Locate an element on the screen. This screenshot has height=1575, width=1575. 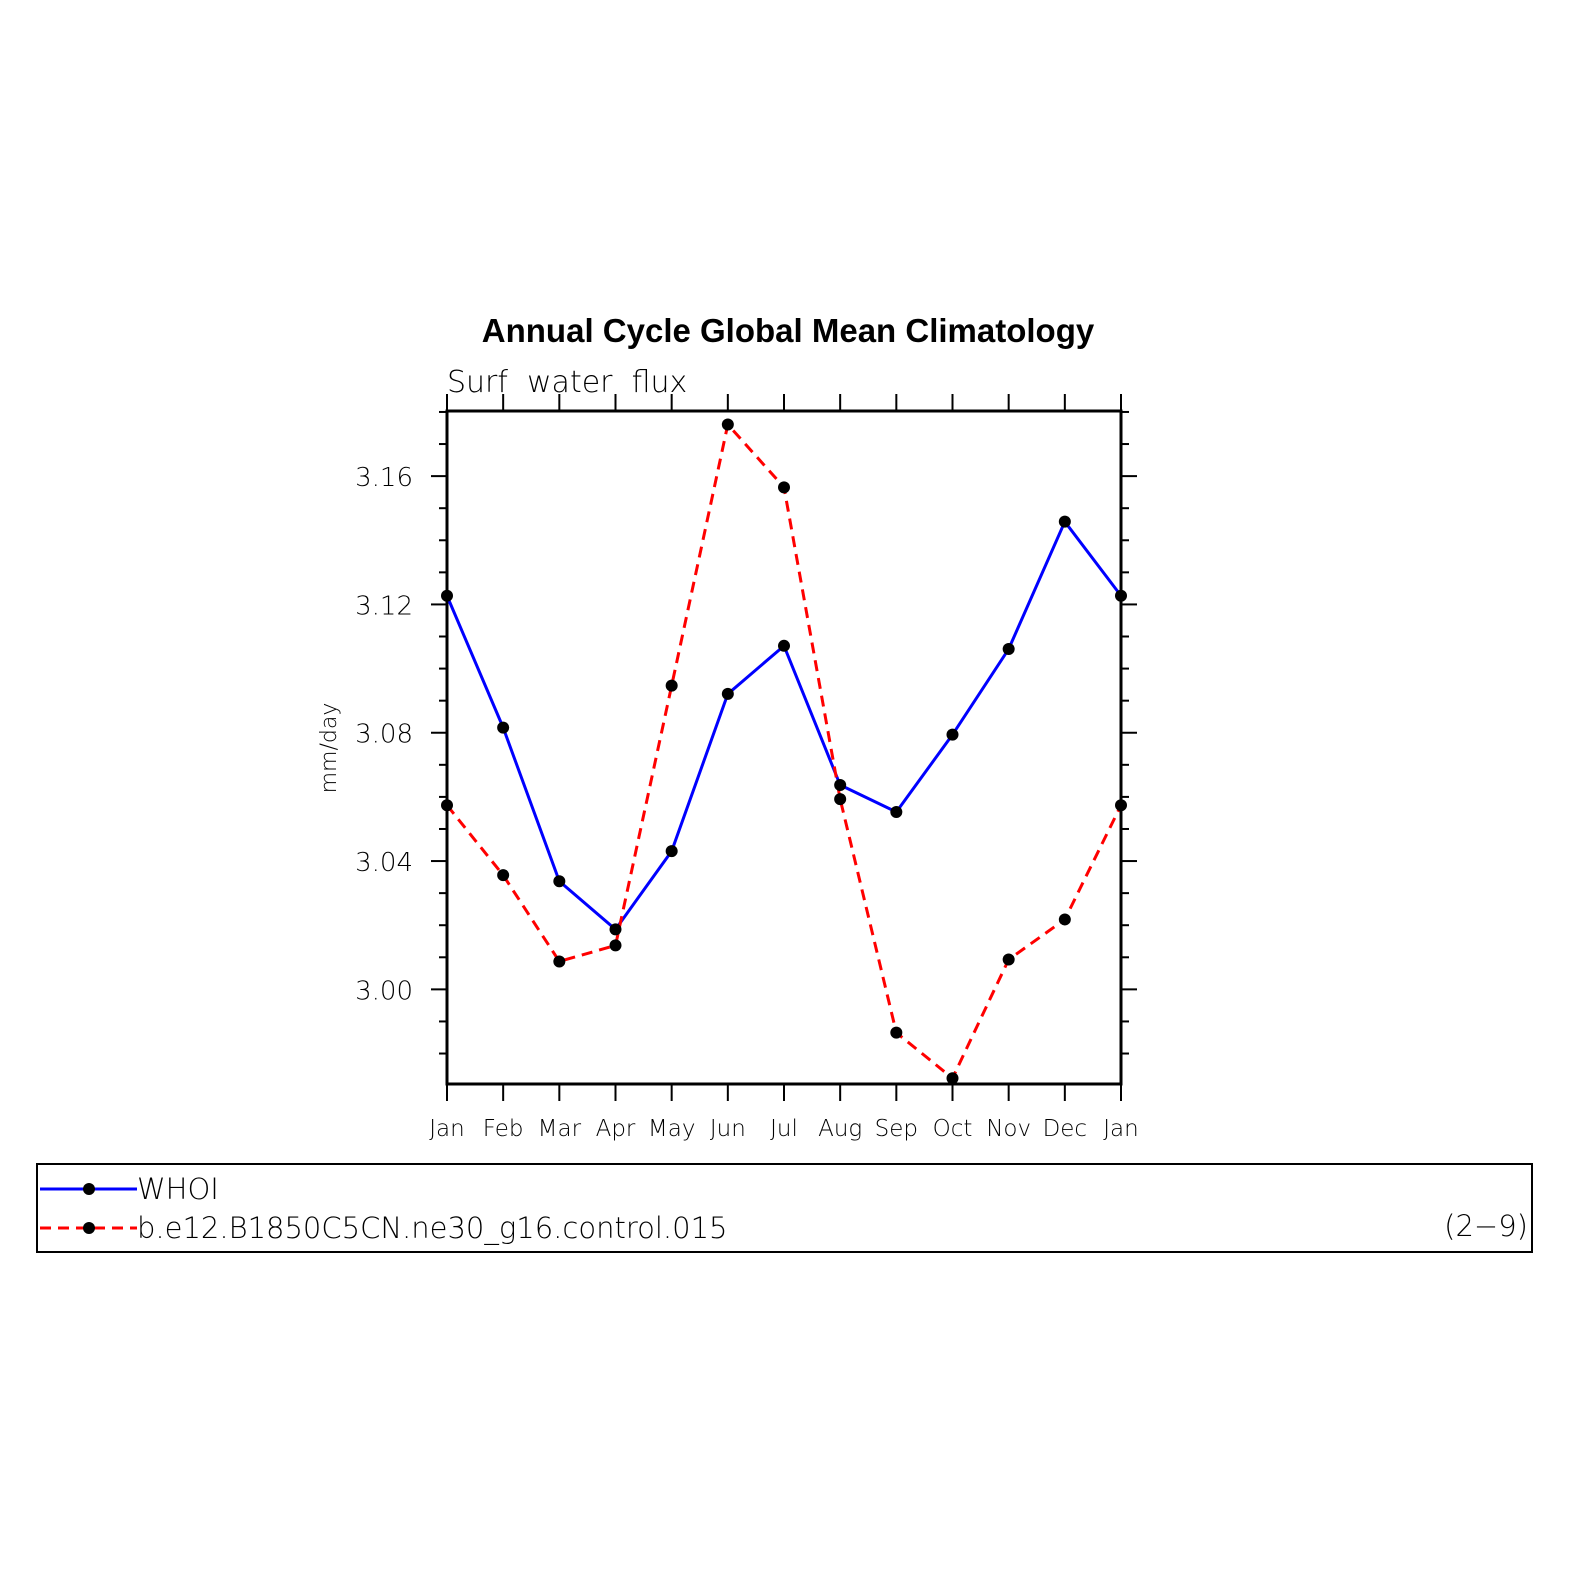
y-tick-label: 3.00 is located at coordinates (384, 991).